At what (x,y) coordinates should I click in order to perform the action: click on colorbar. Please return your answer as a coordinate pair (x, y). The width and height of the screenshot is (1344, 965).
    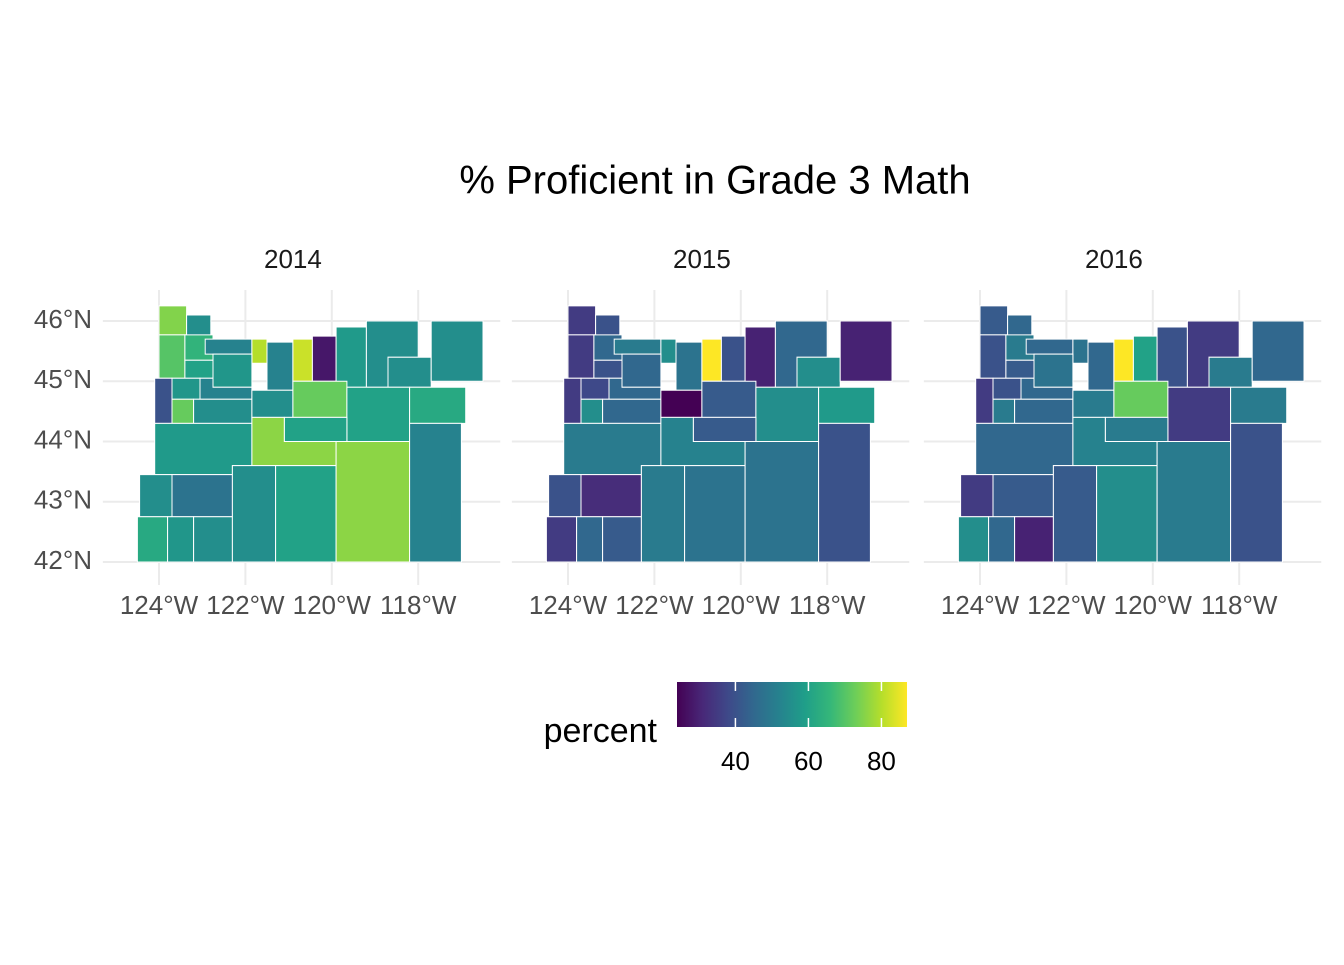
    Looking at the image, I should click on (792, 704).